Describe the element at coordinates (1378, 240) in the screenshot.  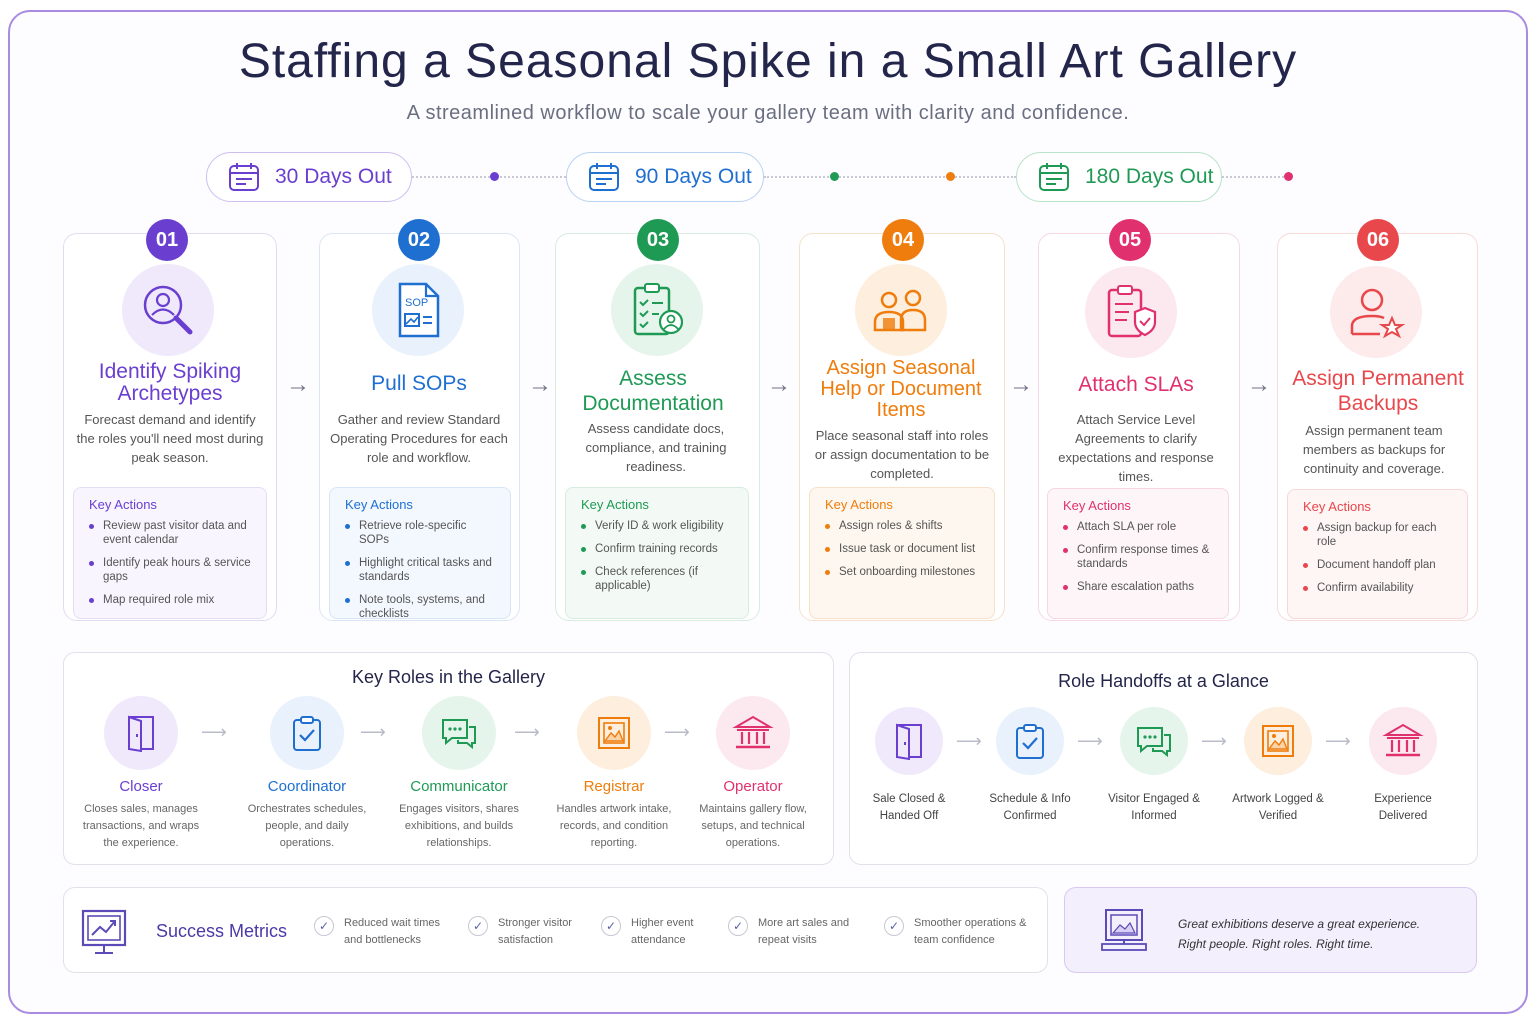
I see `step-number: 06` at that location.